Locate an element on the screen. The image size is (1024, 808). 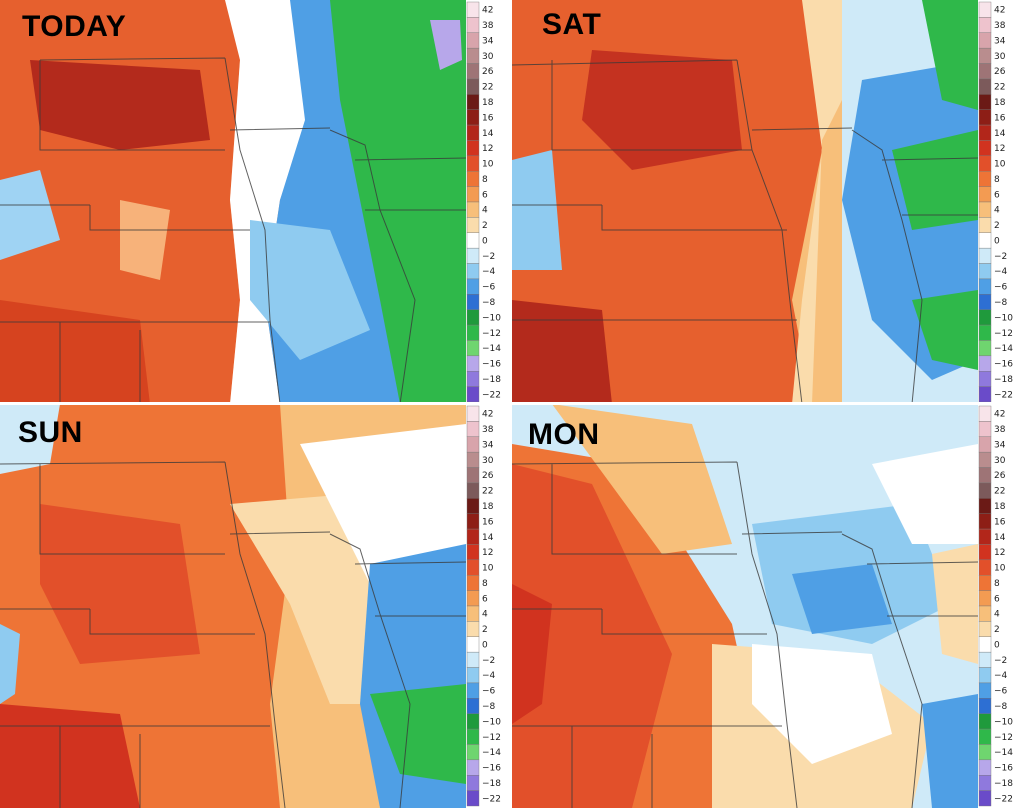
colorbar-tick-label: −14 is located at coordinates (1003, 349).